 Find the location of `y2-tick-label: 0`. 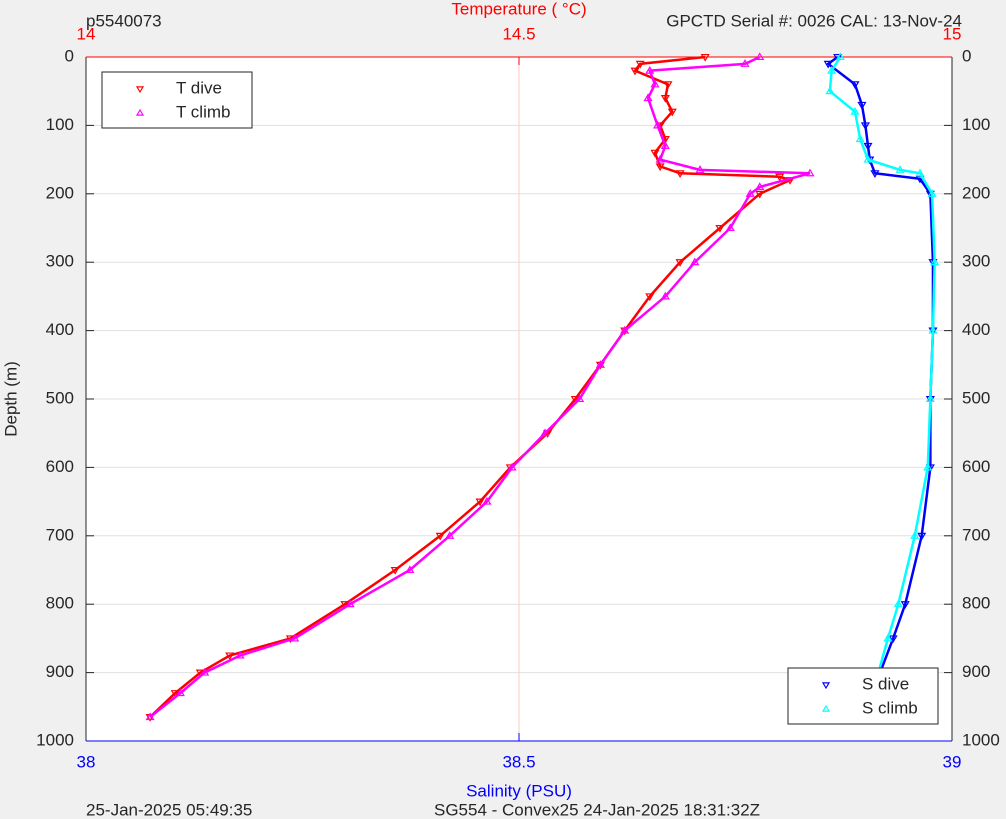

y2-tick-label: 0 is located at coordinates (966, 55).